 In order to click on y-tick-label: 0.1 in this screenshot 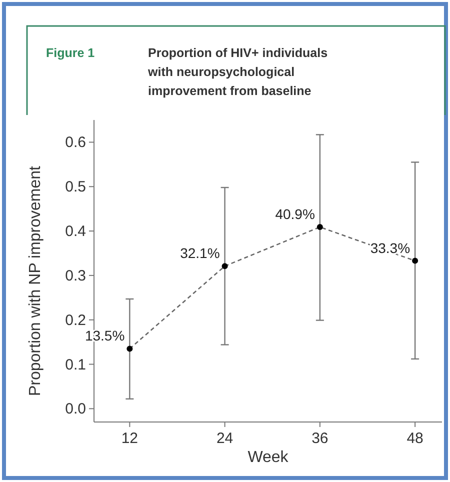, I will do `click(75, 365)`.